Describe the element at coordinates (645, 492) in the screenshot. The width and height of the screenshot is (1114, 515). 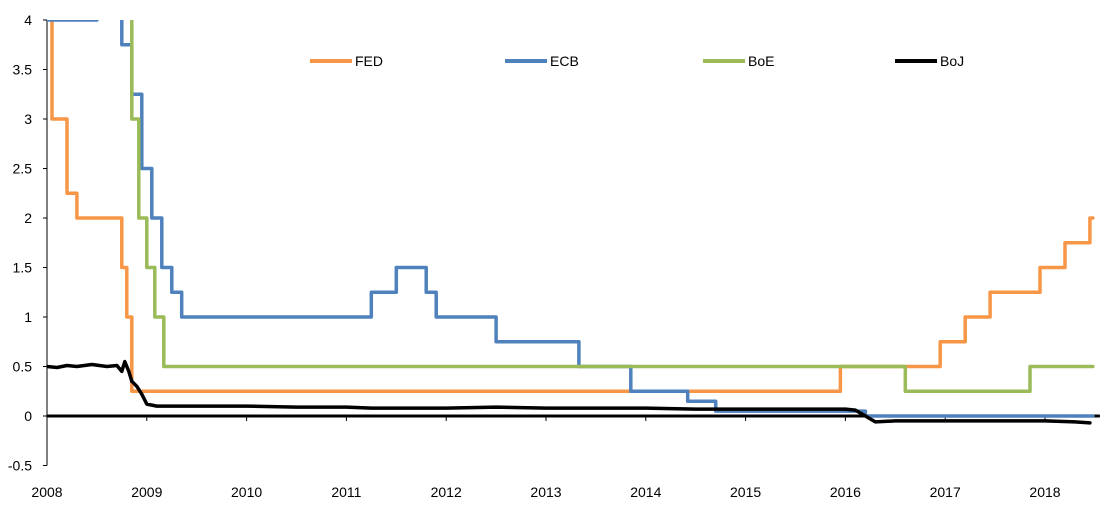
I see `x-tick-label: 2014` at that location.